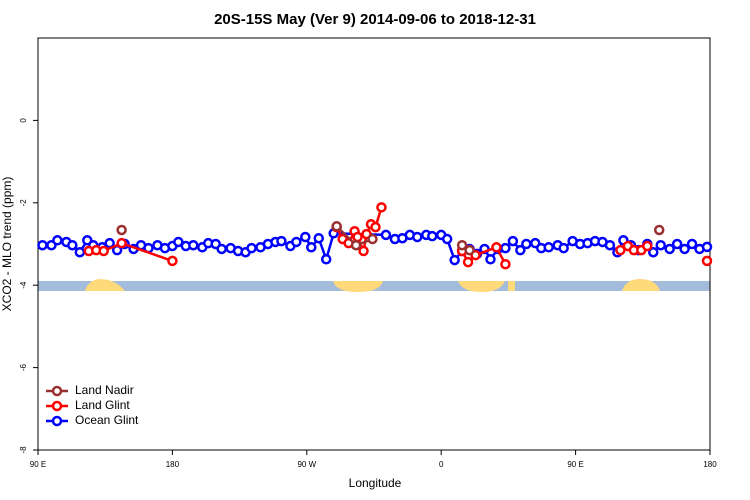 The width and height of the screenshot is (750, 500). What do you see at coordinates (102, 405) in the screenshot?
I see `legend-label: Land Glint` at bounding box center [102, 405].